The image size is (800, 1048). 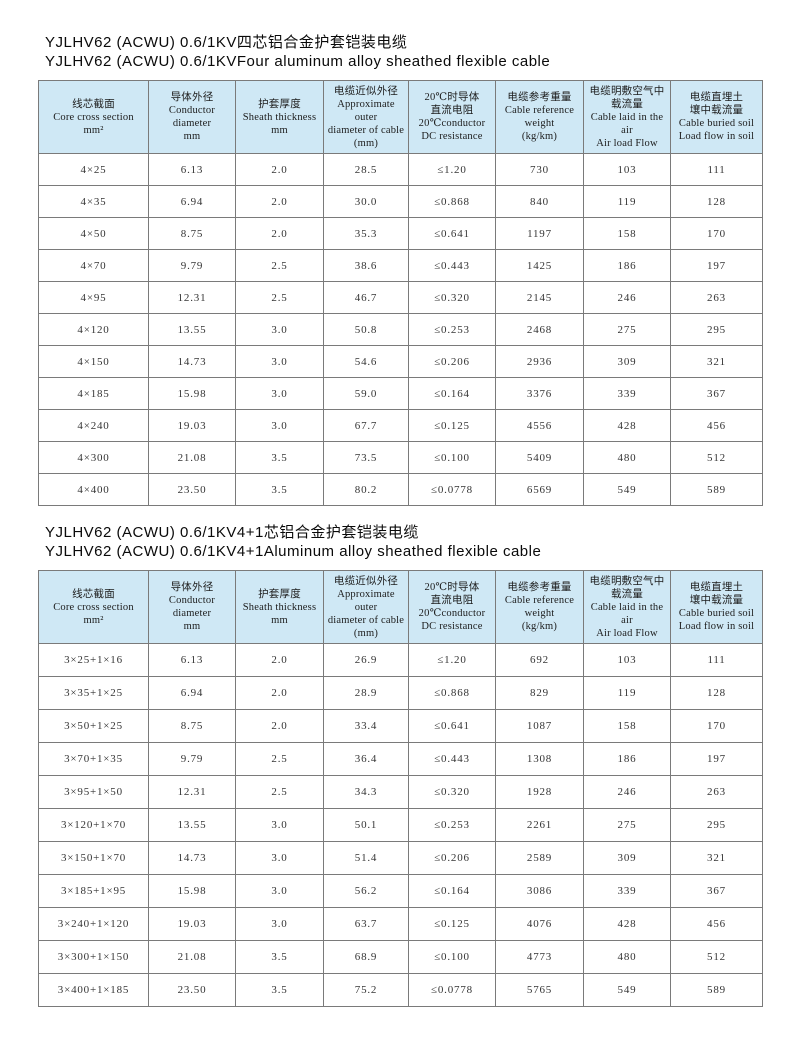 What do you see at coordinates (716, 924) in the screenshot?
I see `table-cell: 456` at bounding box center [716, 924].